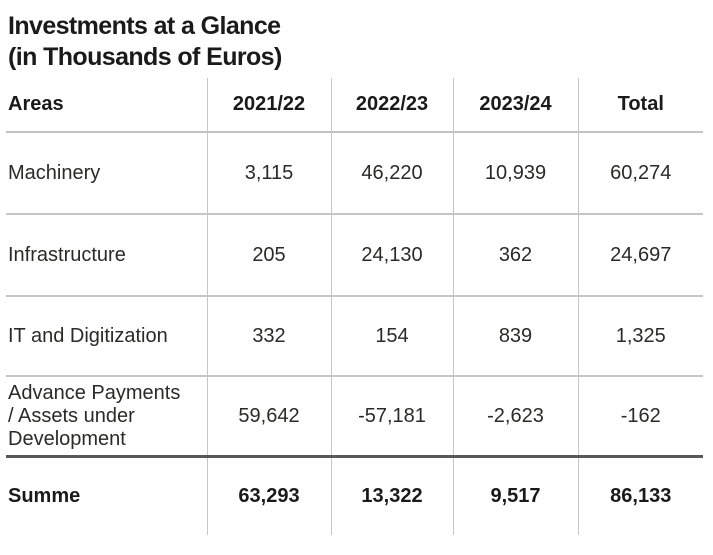 This screenshot has height=555, width=713. I want to click on column-header-2023-24: 2023/24, so click(516, 105).